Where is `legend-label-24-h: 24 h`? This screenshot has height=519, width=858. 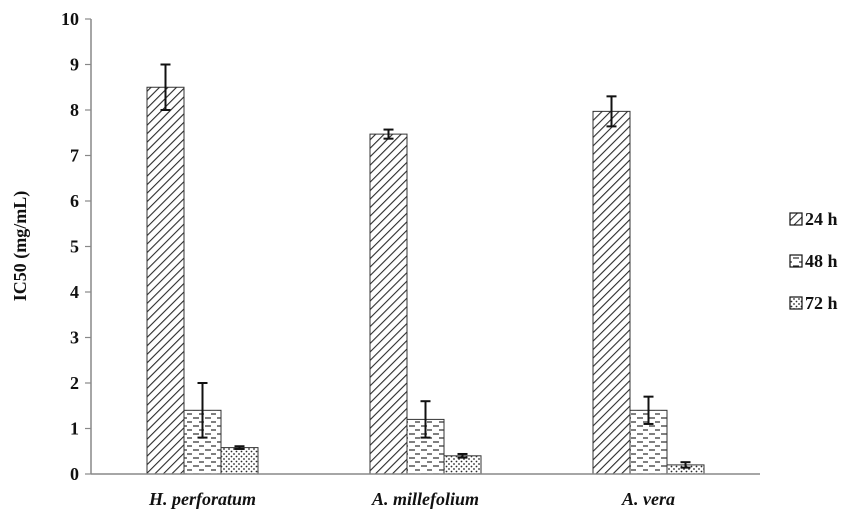
legend-label-24-h: 24 h is located at coordinates (821, 219).